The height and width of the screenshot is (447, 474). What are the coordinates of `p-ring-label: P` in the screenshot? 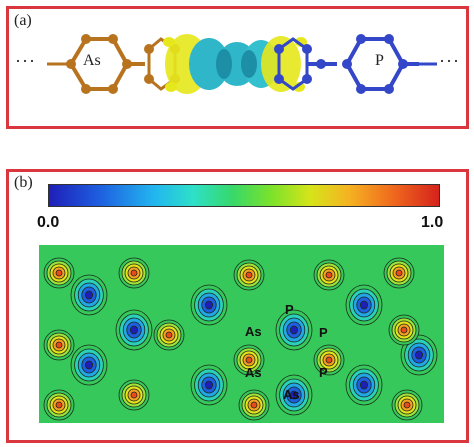 It's located at (379, 60).